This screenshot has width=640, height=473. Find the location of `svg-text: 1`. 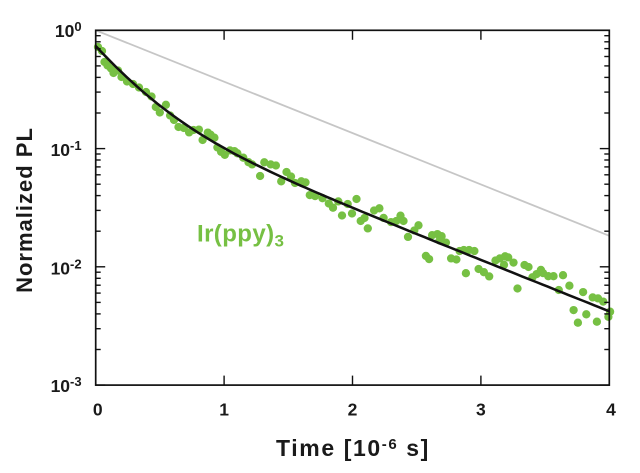

svg-text: 1 is located at coordinates (224, 410).